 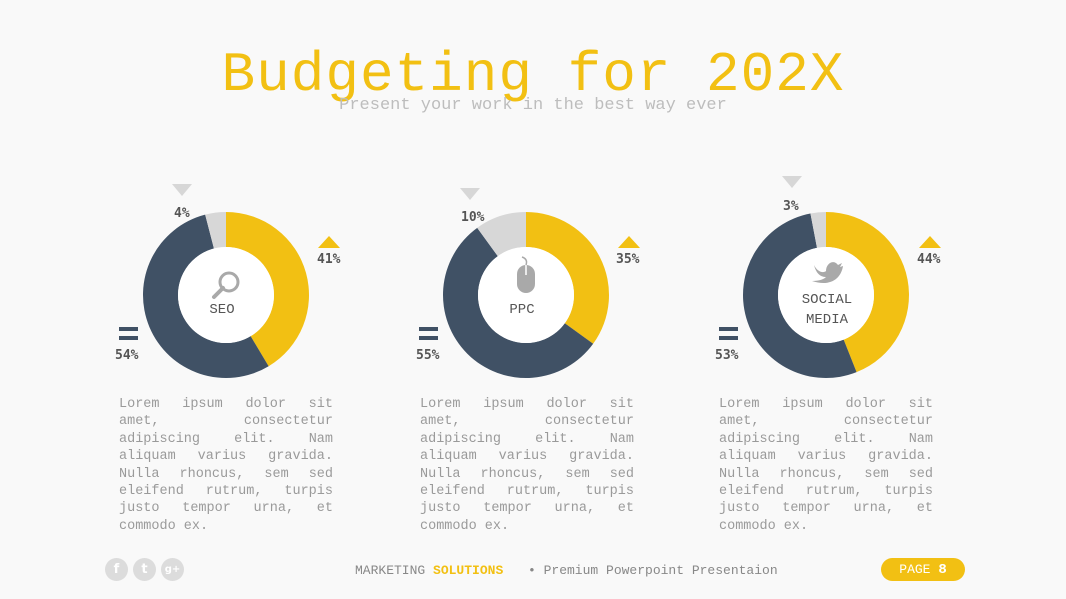 What do you see at coordinates (827, 300) in the screenshot?
I see `center-label-line: SOCIAL` at bounding box center [827, 300].